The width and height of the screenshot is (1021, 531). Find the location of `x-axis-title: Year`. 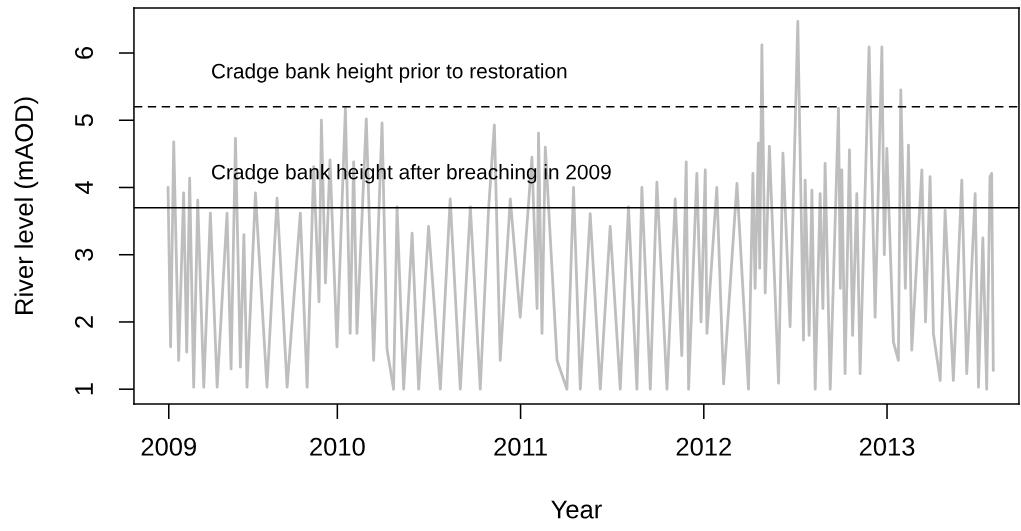

x-axis-title: Year is located at coordinates (576, 509).